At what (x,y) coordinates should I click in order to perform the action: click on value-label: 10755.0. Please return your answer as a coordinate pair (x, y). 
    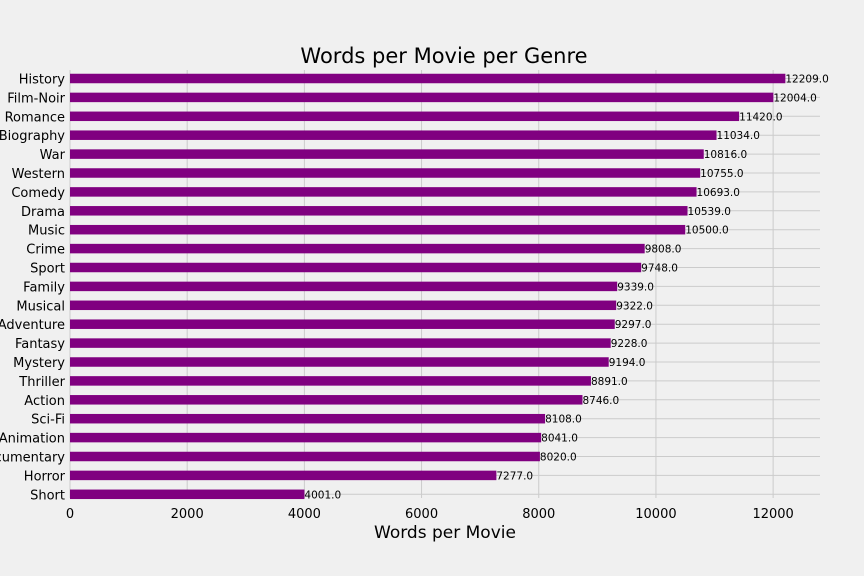
    Looking at the image, I should click on (721, 174).